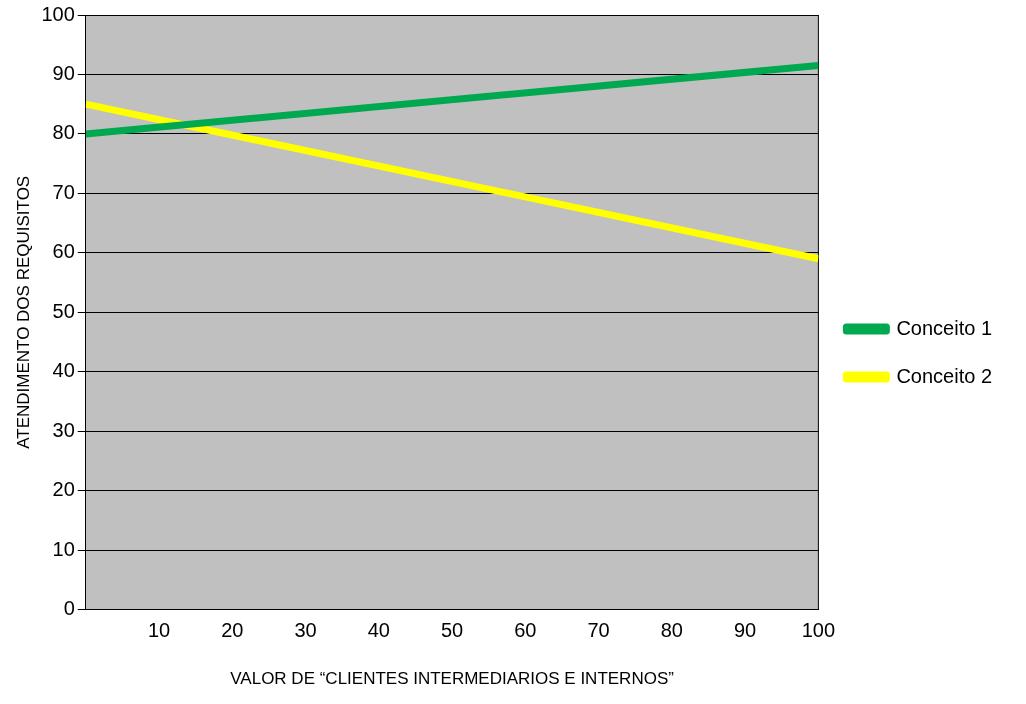 Image resolution: width=1026 pixels, height=704 pixels. Describe the element at coordinates (63, 132) in the screenshot. I see `y-tick-label: 80` at that location.